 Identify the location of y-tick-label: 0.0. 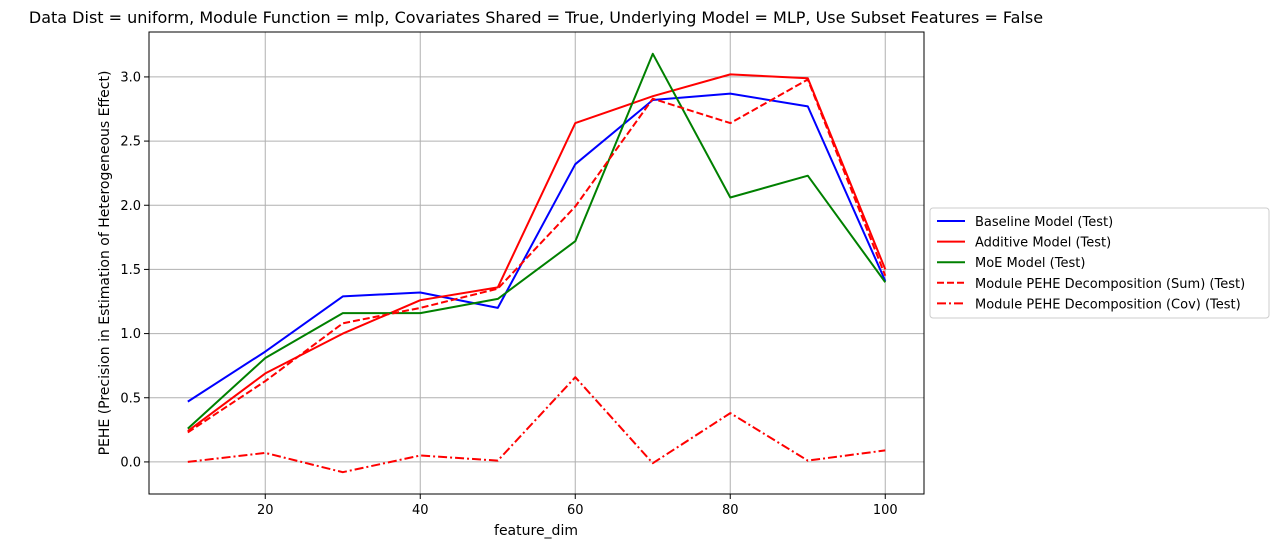
(130, 462).